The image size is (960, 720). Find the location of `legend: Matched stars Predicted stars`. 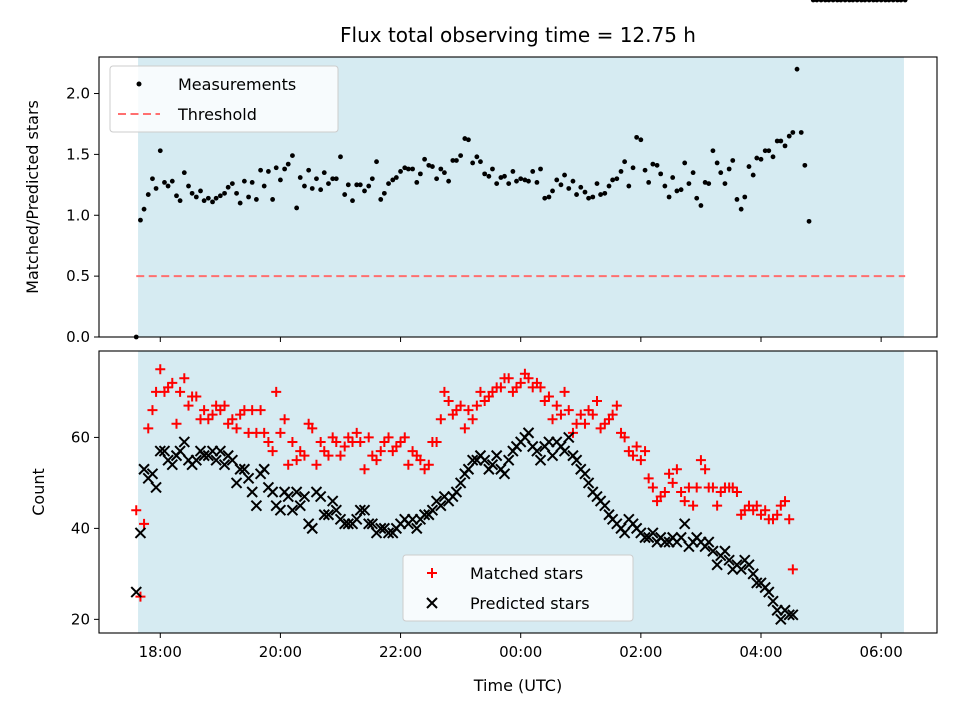

legend: Matched stars Predicted stars is located at coordinates (518, 588).